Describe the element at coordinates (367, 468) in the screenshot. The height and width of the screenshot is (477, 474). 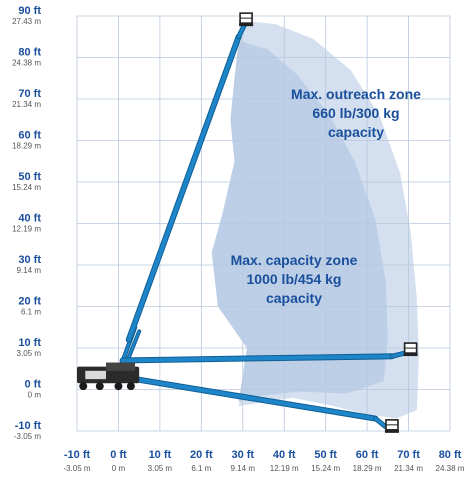
I see `x-tick-label-m: 18.29 m` at that location.